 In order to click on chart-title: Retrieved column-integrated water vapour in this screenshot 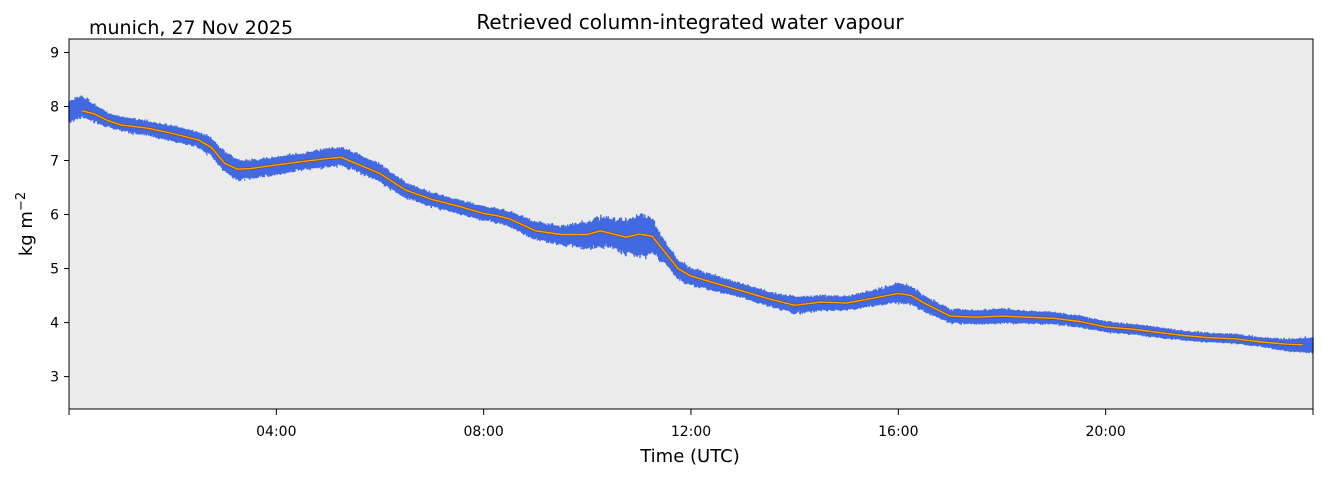, I will do `click(690, 22)`.